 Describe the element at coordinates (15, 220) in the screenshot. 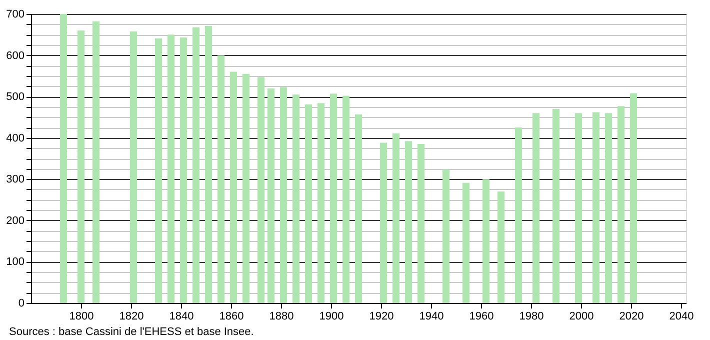

I see `y-tick-label: 200` at that location.